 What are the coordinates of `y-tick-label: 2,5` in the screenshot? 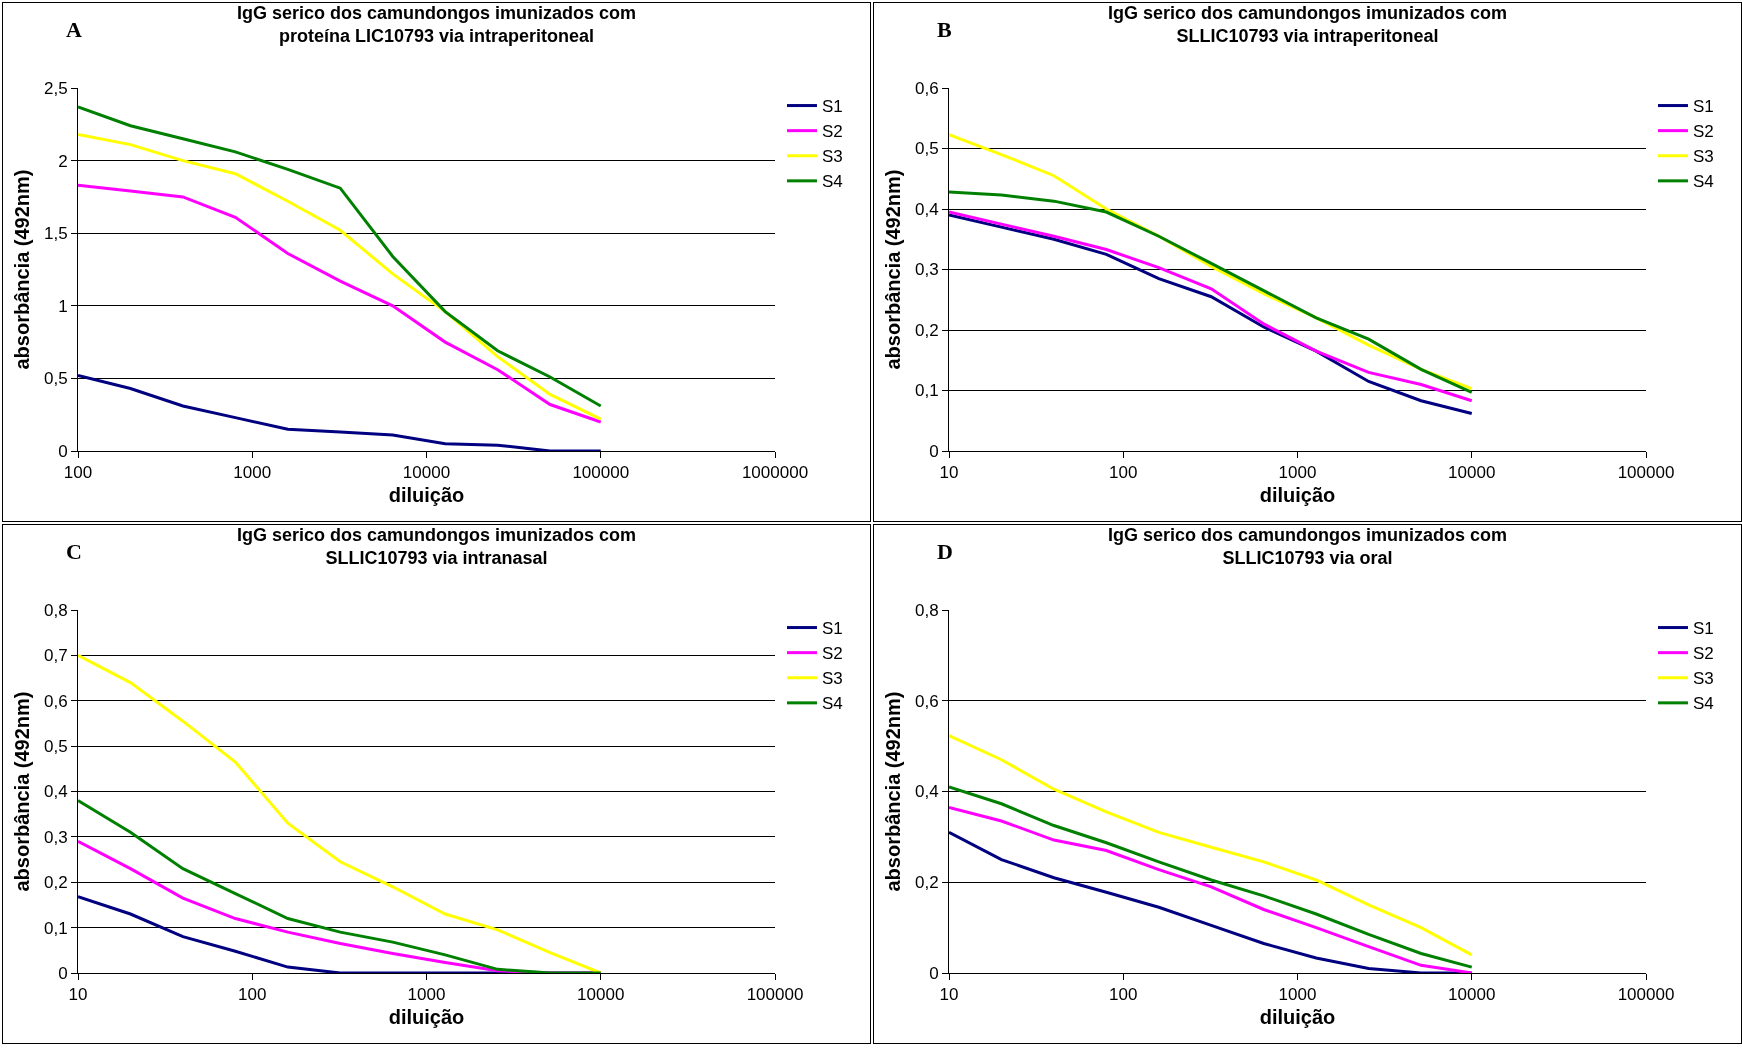 It's located at (55, 88).